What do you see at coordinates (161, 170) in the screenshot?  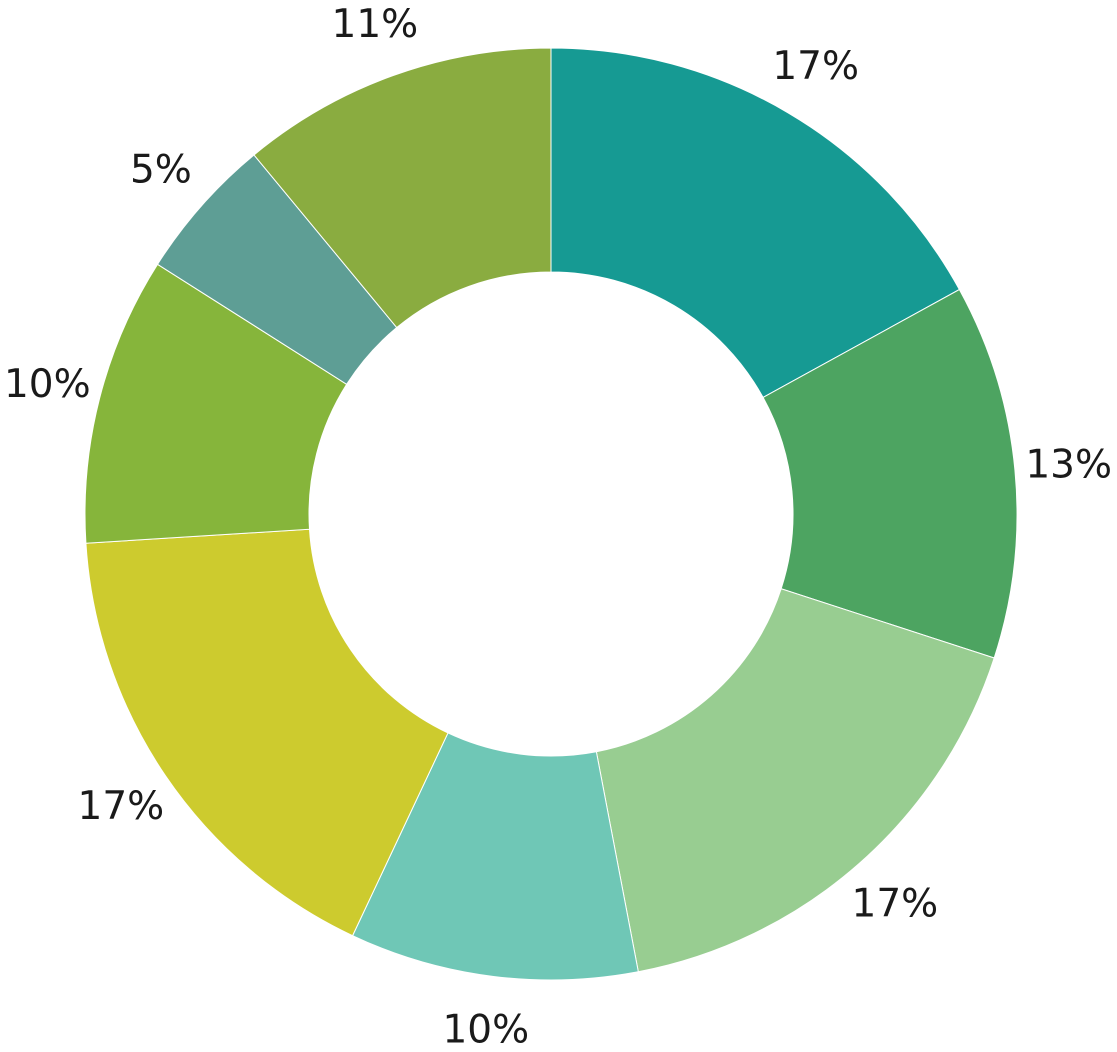 I see `slice-percent-label: 5%` at bounding box center [161, 170].